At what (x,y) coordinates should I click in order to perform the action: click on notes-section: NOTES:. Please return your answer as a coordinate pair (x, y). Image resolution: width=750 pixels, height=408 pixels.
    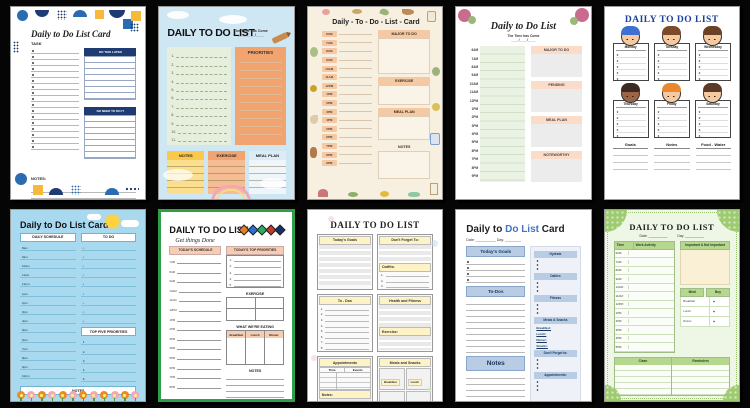
    Looking at the image, I should click on (84, 183).